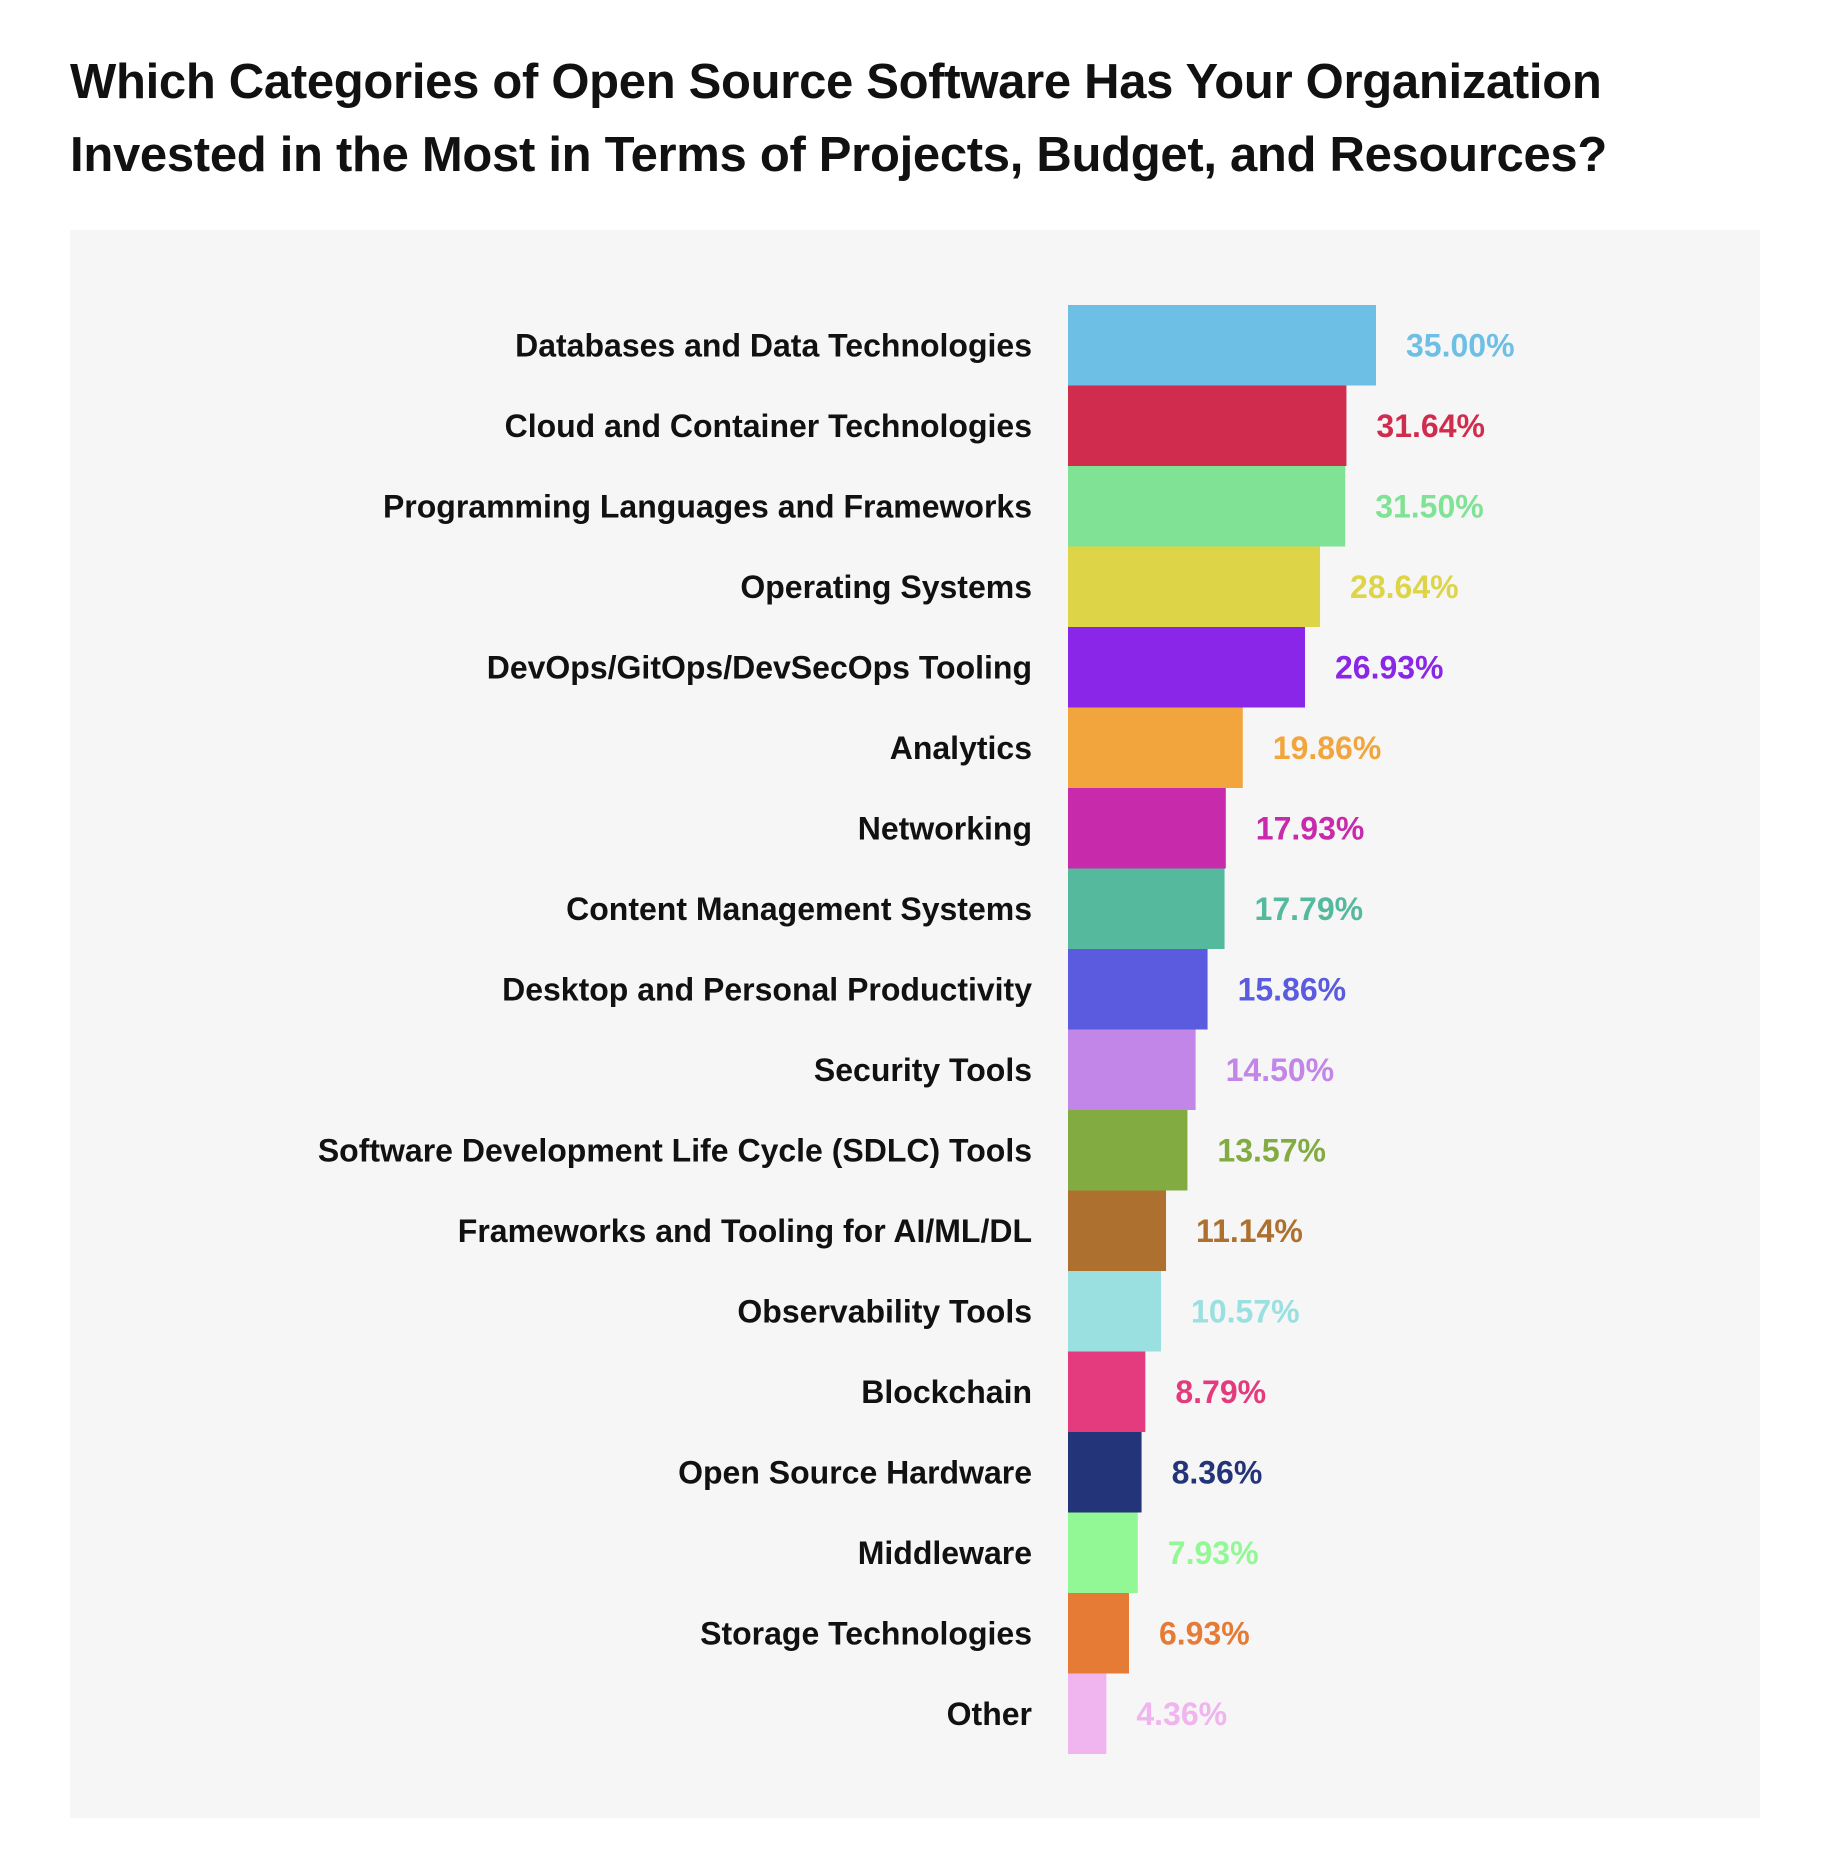 The width and height of the screenshot is (1822, 1870). I want to click on bar-operating-systems, so click(1194, 586).